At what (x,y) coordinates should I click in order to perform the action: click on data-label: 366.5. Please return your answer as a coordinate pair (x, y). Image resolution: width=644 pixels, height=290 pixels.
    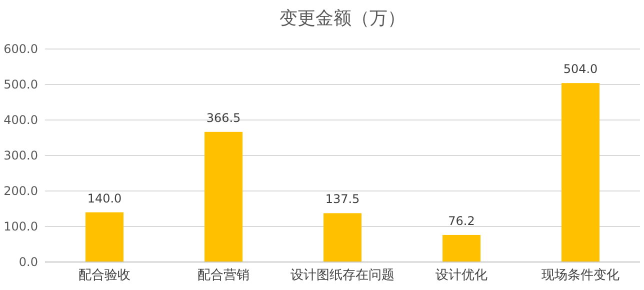
    Looking at the image, I should click on (223, 117).